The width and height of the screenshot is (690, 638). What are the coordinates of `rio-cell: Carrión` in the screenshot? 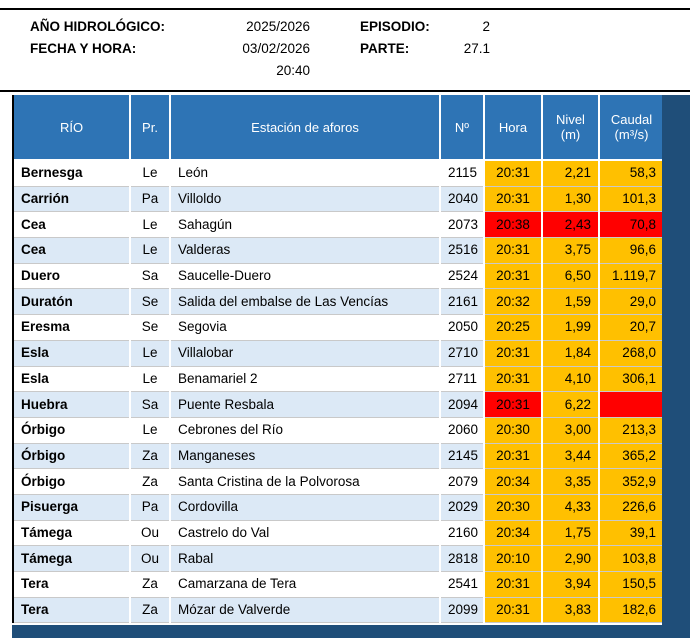 It's located at (72, 199).